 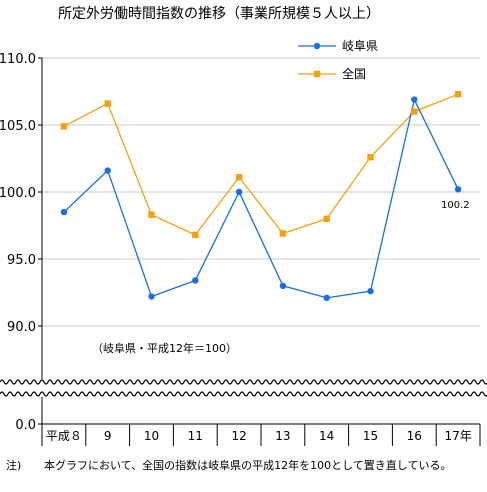 What do you see at coordinates (195, 436) in the screenshot?
I see `x-tick-label: 11` at bounding box center [195, 436].